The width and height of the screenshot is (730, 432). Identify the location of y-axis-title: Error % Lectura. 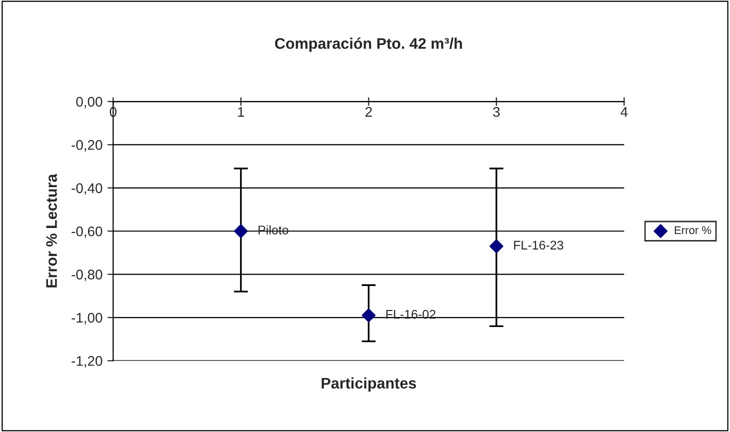
(51, 231).